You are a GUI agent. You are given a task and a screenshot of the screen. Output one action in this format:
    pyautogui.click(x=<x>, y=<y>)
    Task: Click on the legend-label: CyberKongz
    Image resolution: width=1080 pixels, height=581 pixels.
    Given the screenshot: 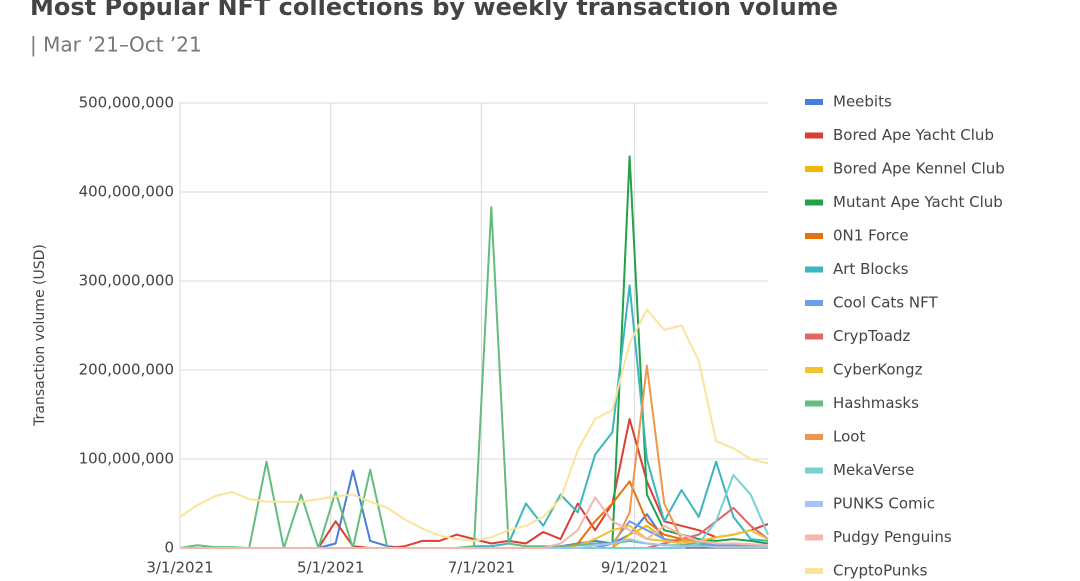 What is the action you would take?
    pyautogui.click(x=878, y=370)
    